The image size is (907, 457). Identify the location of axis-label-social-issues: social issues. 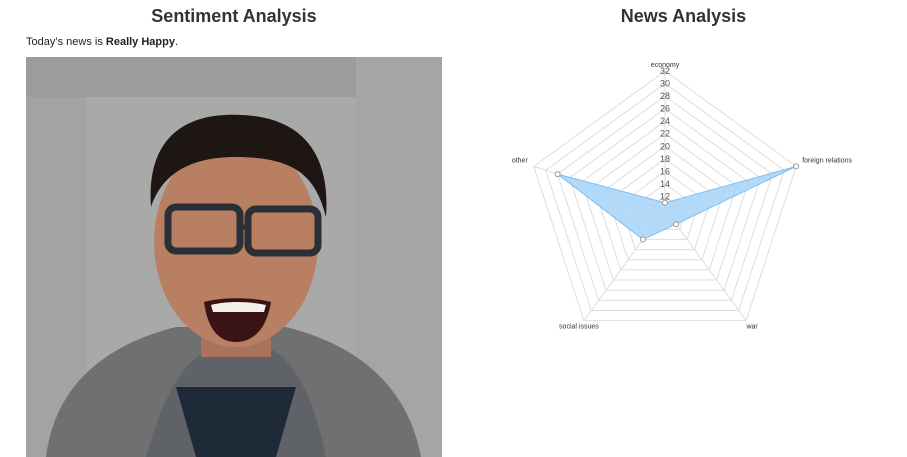
(579, 327).